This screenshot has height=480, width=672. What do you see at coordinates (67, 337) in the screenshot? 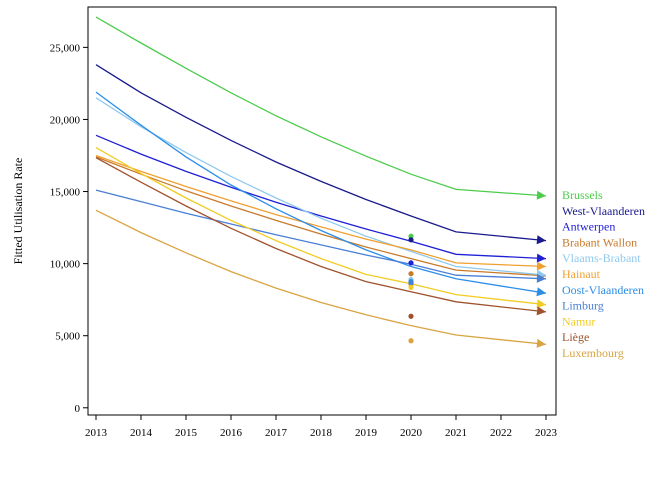
I see `y-tick-label: 5,000` at bounding box center [67, 337].